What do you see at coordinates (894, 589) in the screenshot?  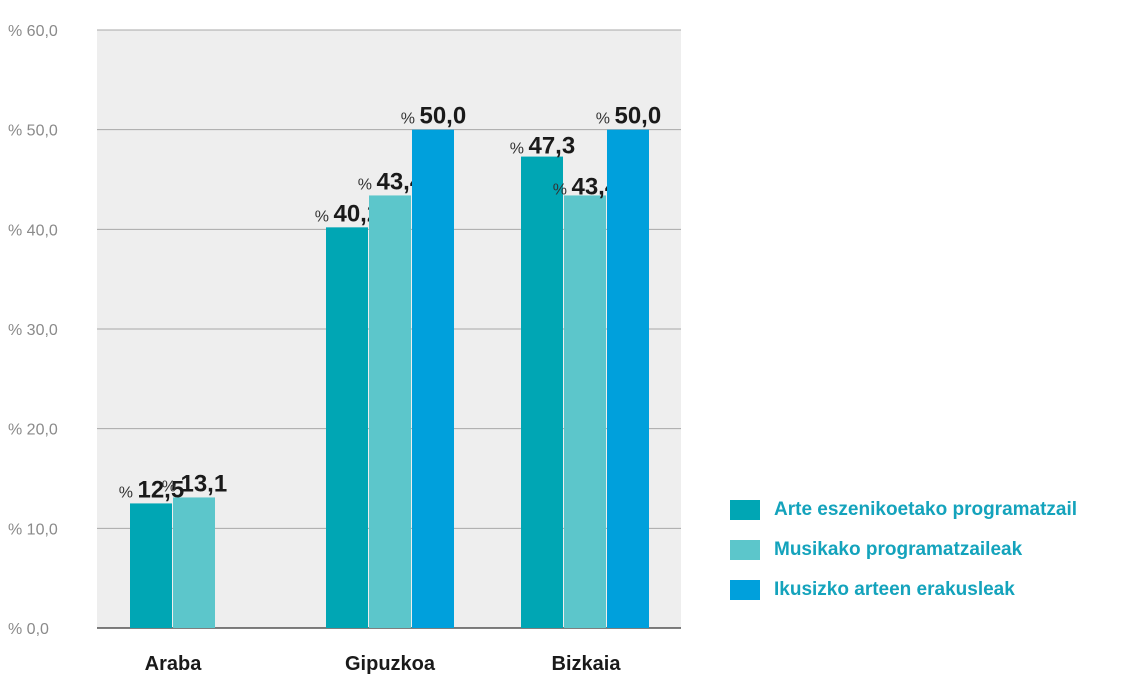 I see `legend-label-series-3: Ikusizko arteen erakusleak` at bounding box center [894, 589].